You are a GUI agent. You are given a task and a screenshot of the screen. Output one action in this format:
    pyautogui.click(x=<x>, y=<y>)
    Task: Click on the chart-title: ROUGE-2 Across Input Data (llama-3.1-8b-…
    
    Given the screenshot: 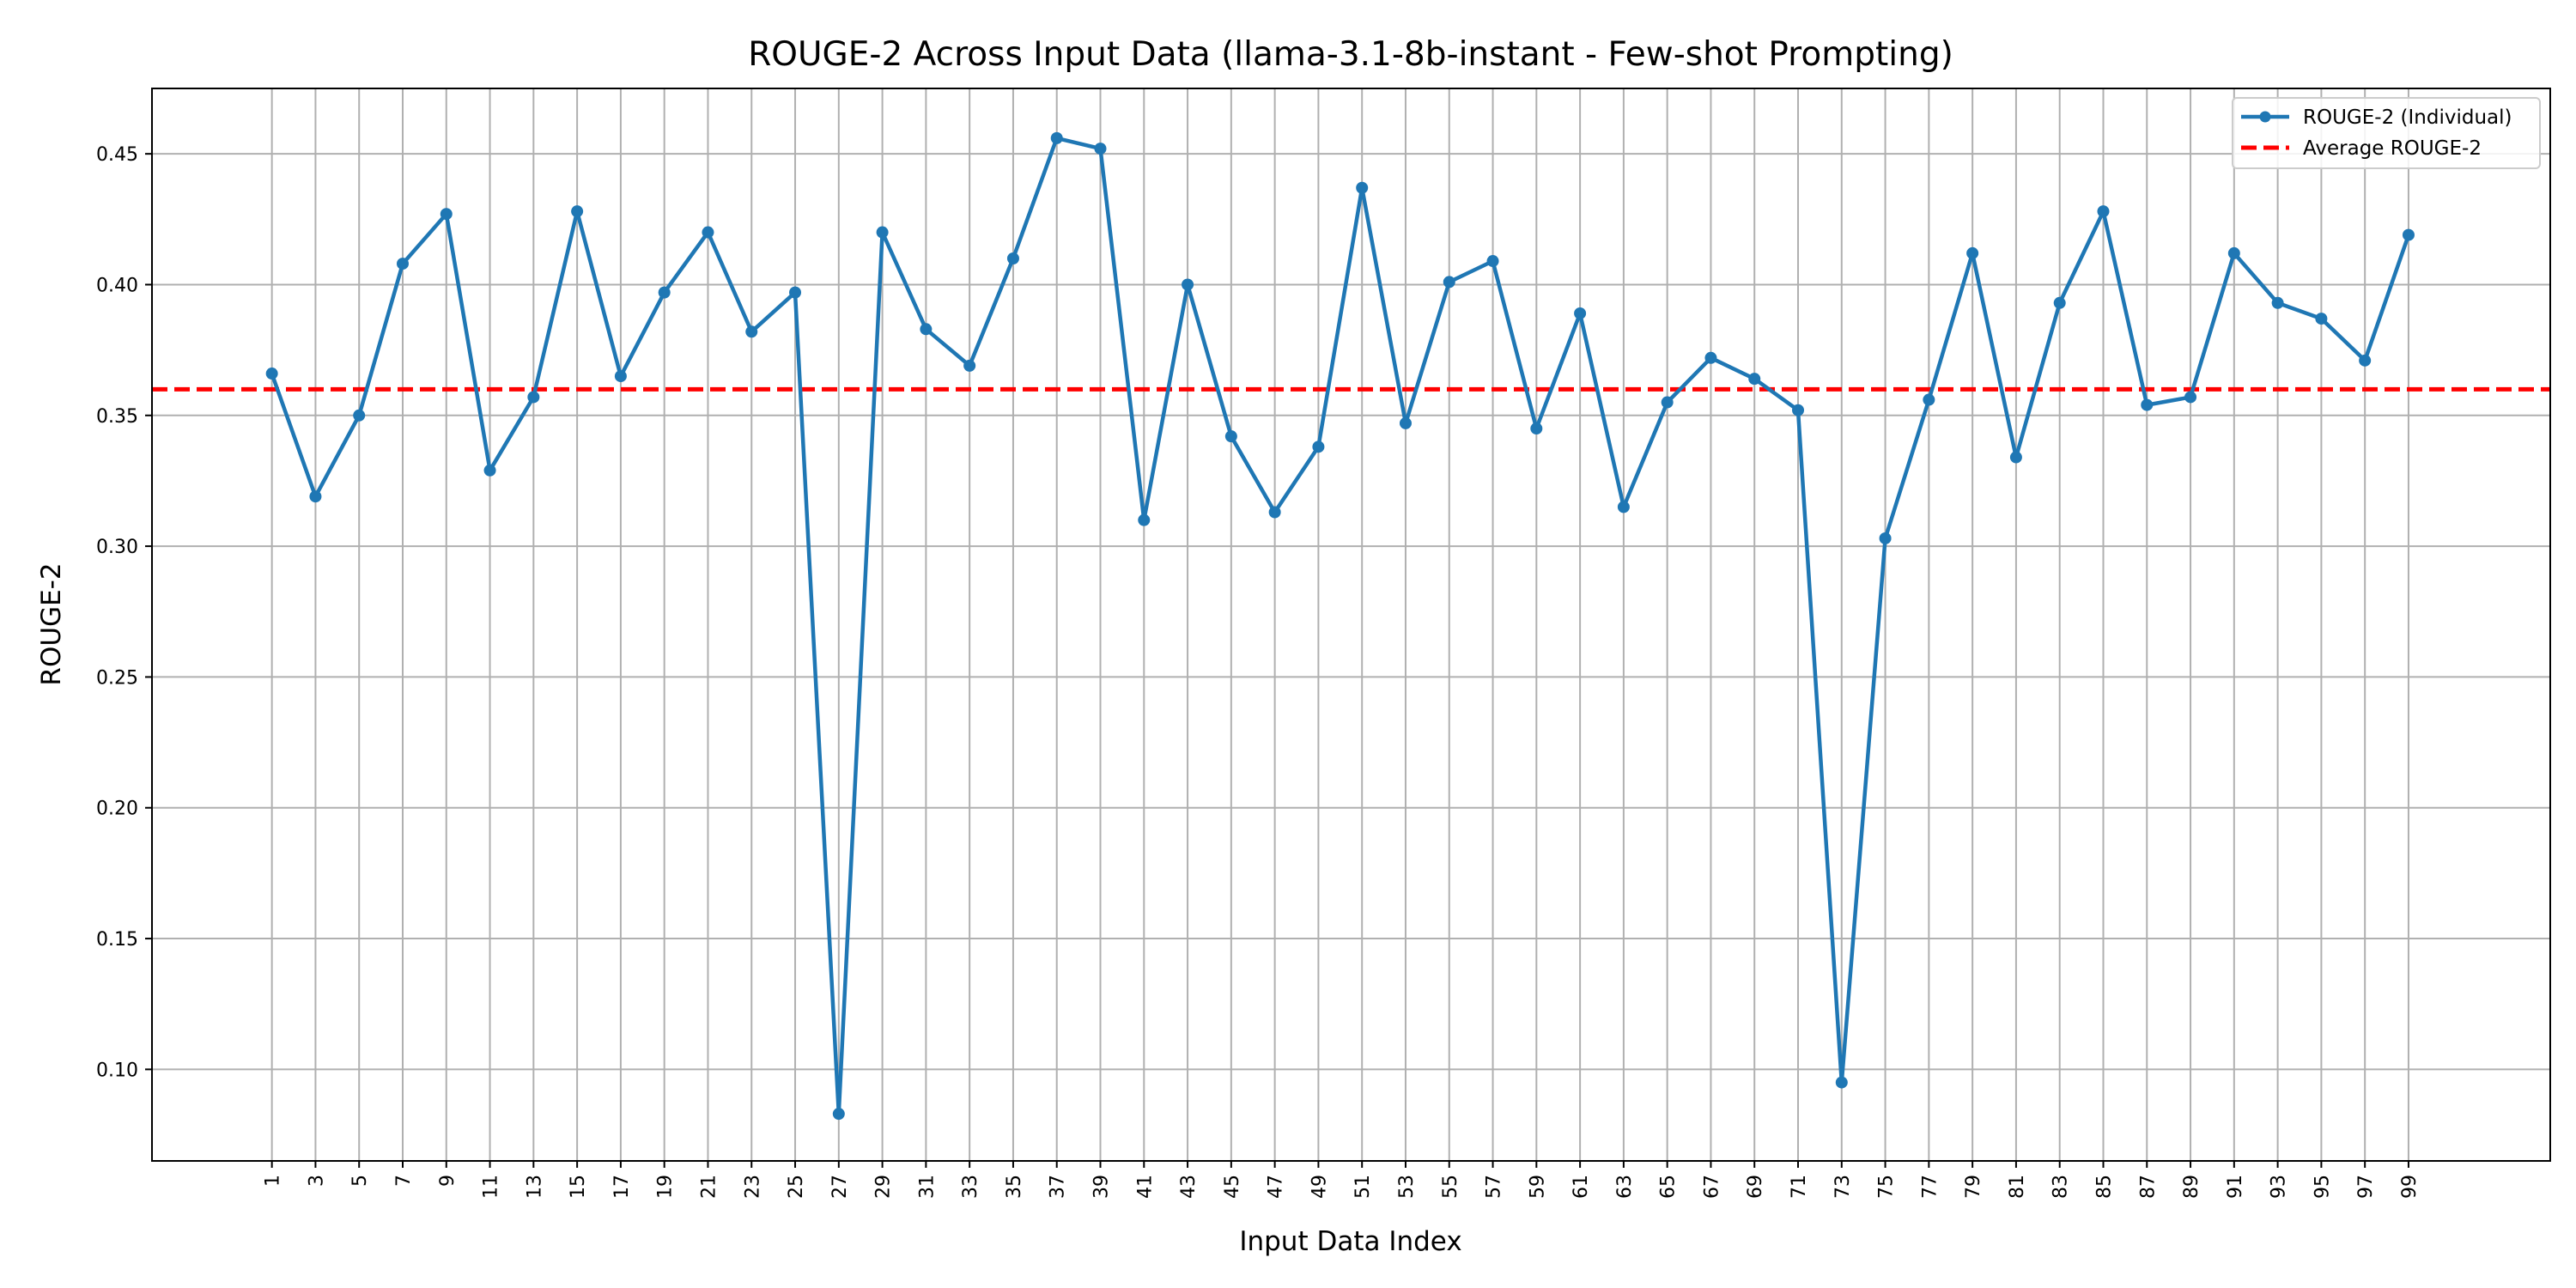 What is the action you would take?
    pyautogui.click(x=1350, y=55)
    